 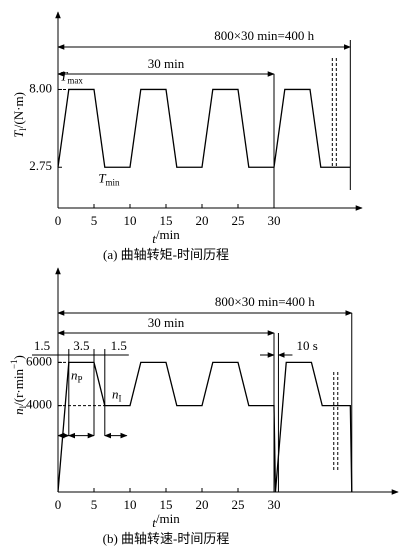 I want to click on y-axis-label: Tl/(N·m), so click(x=19, y=115).